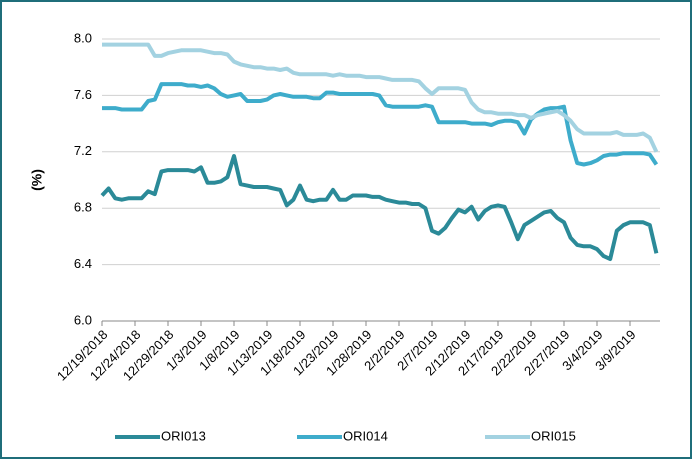 The image size is (692, 459). Describe the element at coordinates (365, 435) in the screenshot. I see `legend-label: ORI014` at that location.